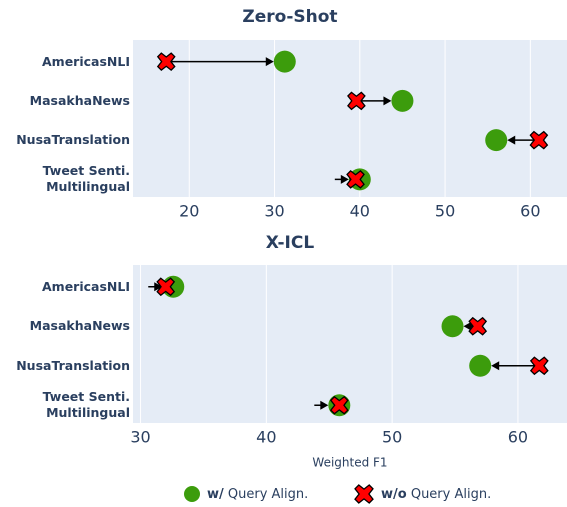  What do you see at coordinates (189, 211) in the screenshot?
I see `x-tick-label: 20` at bounding box center [189, 211].